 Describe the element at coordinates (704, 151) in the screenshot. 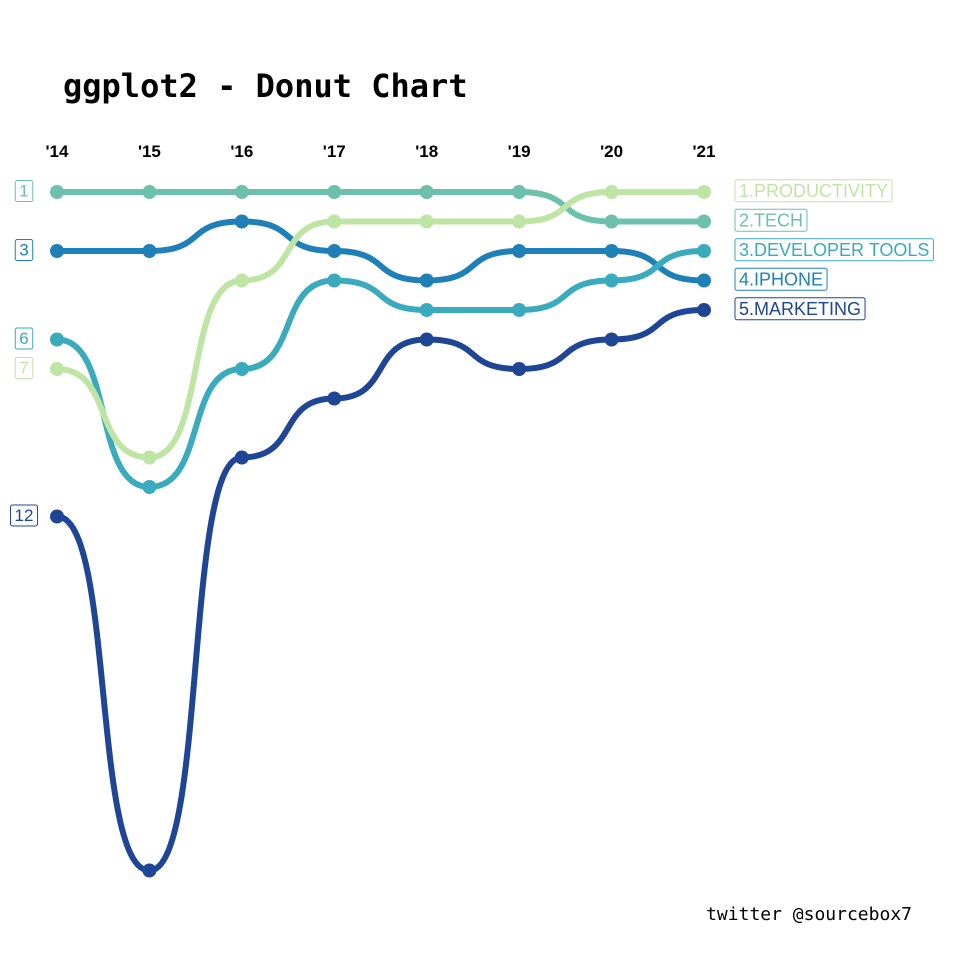

I see `x-tick-label: '21` at that location.